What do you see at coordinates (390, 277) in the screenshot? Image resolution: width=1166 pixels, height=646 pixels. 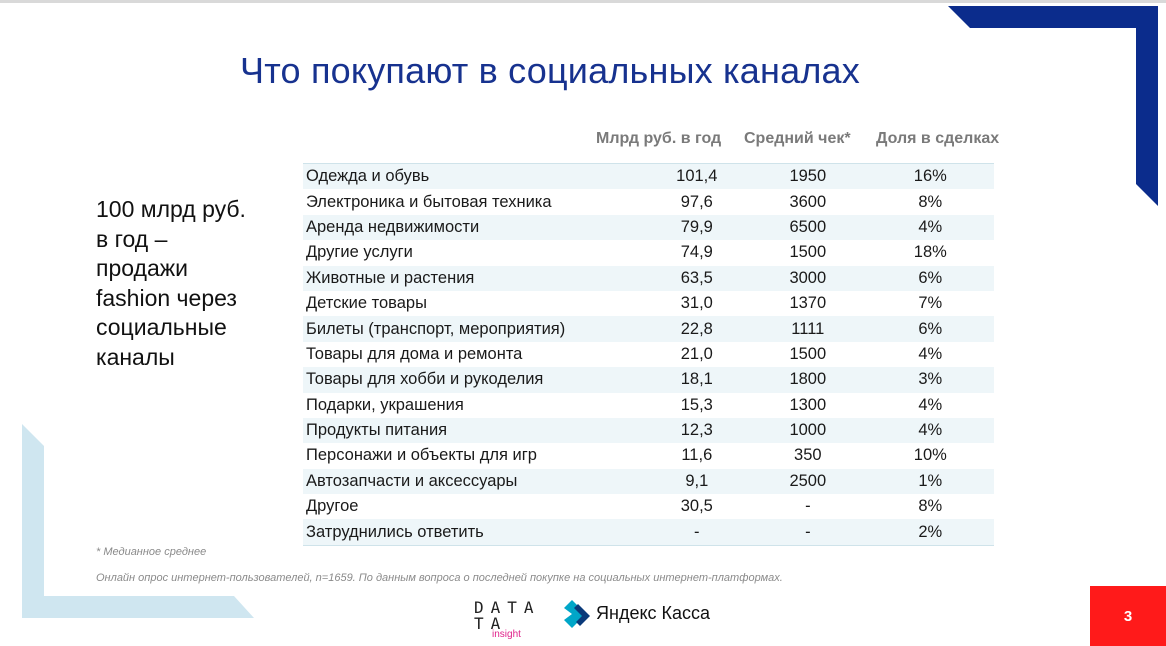 I see `cell-category: Животные и растения` at bounding box center [390, 277].